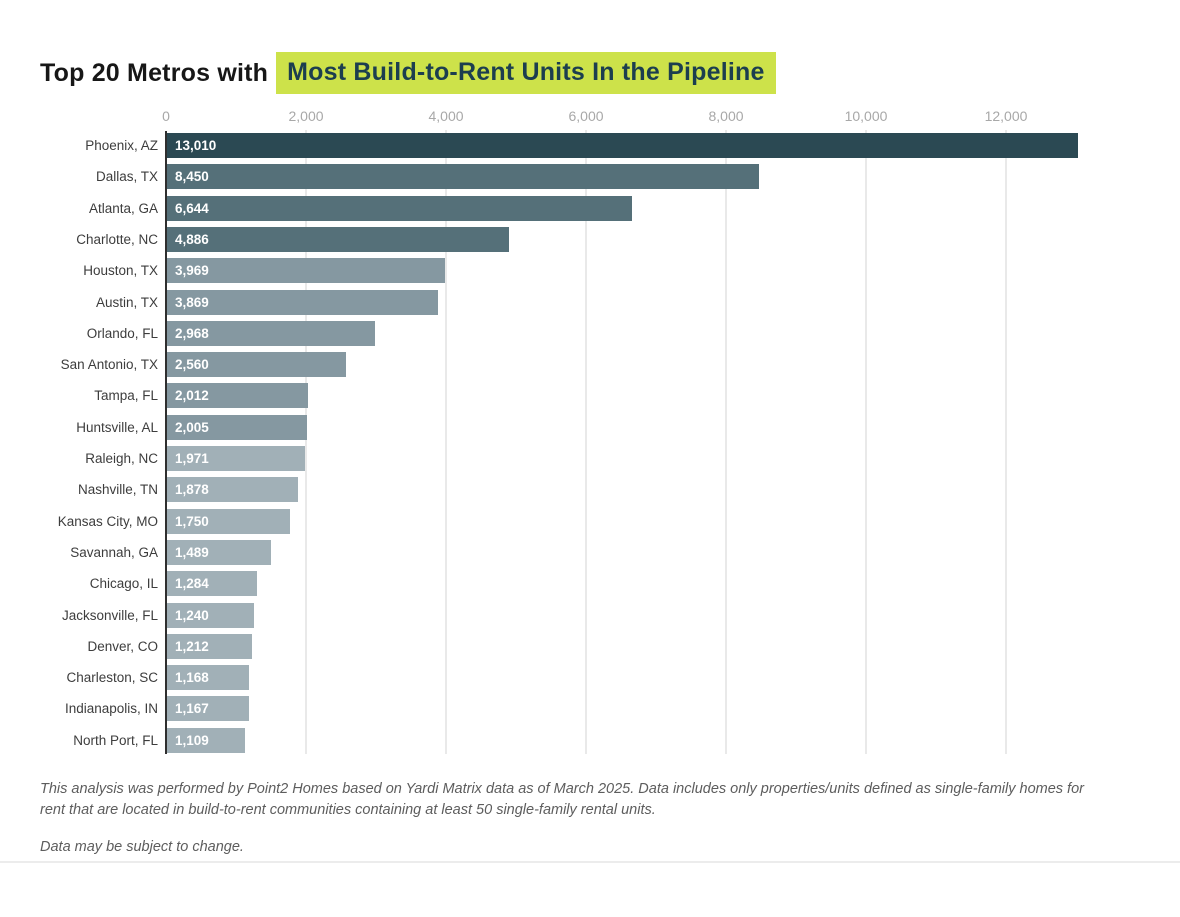 This screenshot has width=1180, height=917. Describe the element at coordinates (590, 615) in the screenshot. I see `bar-row: Jacksonville, FL 1,240` at that location.